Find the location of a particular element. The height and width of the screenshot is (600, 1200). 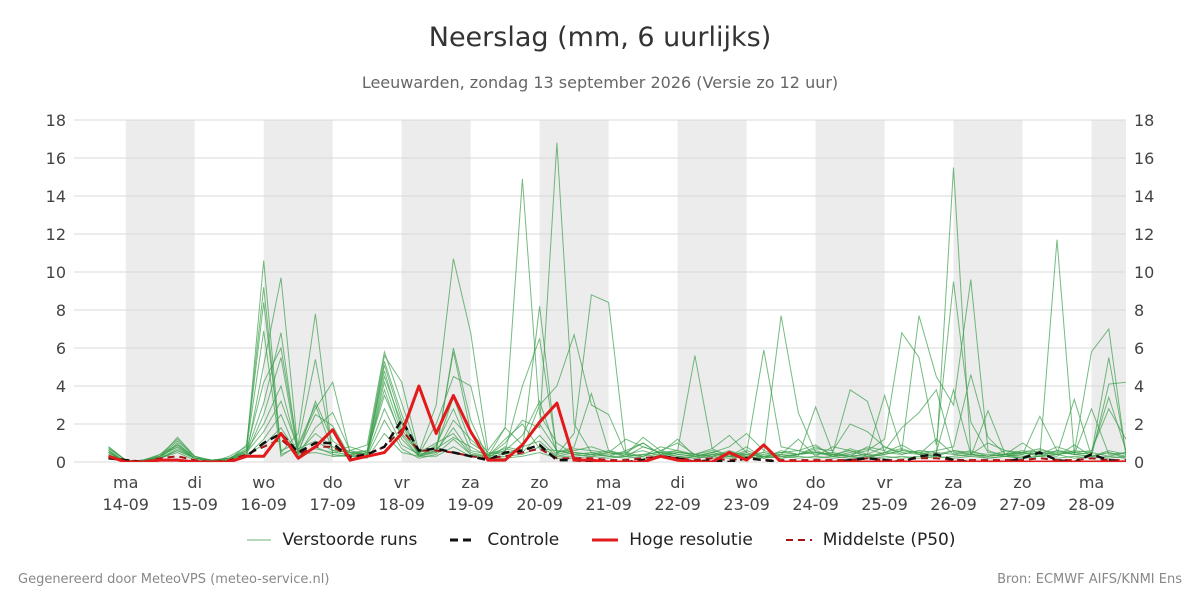

legend-label-ensemble: Verstoorde runs is located at coordinates (350, 540).